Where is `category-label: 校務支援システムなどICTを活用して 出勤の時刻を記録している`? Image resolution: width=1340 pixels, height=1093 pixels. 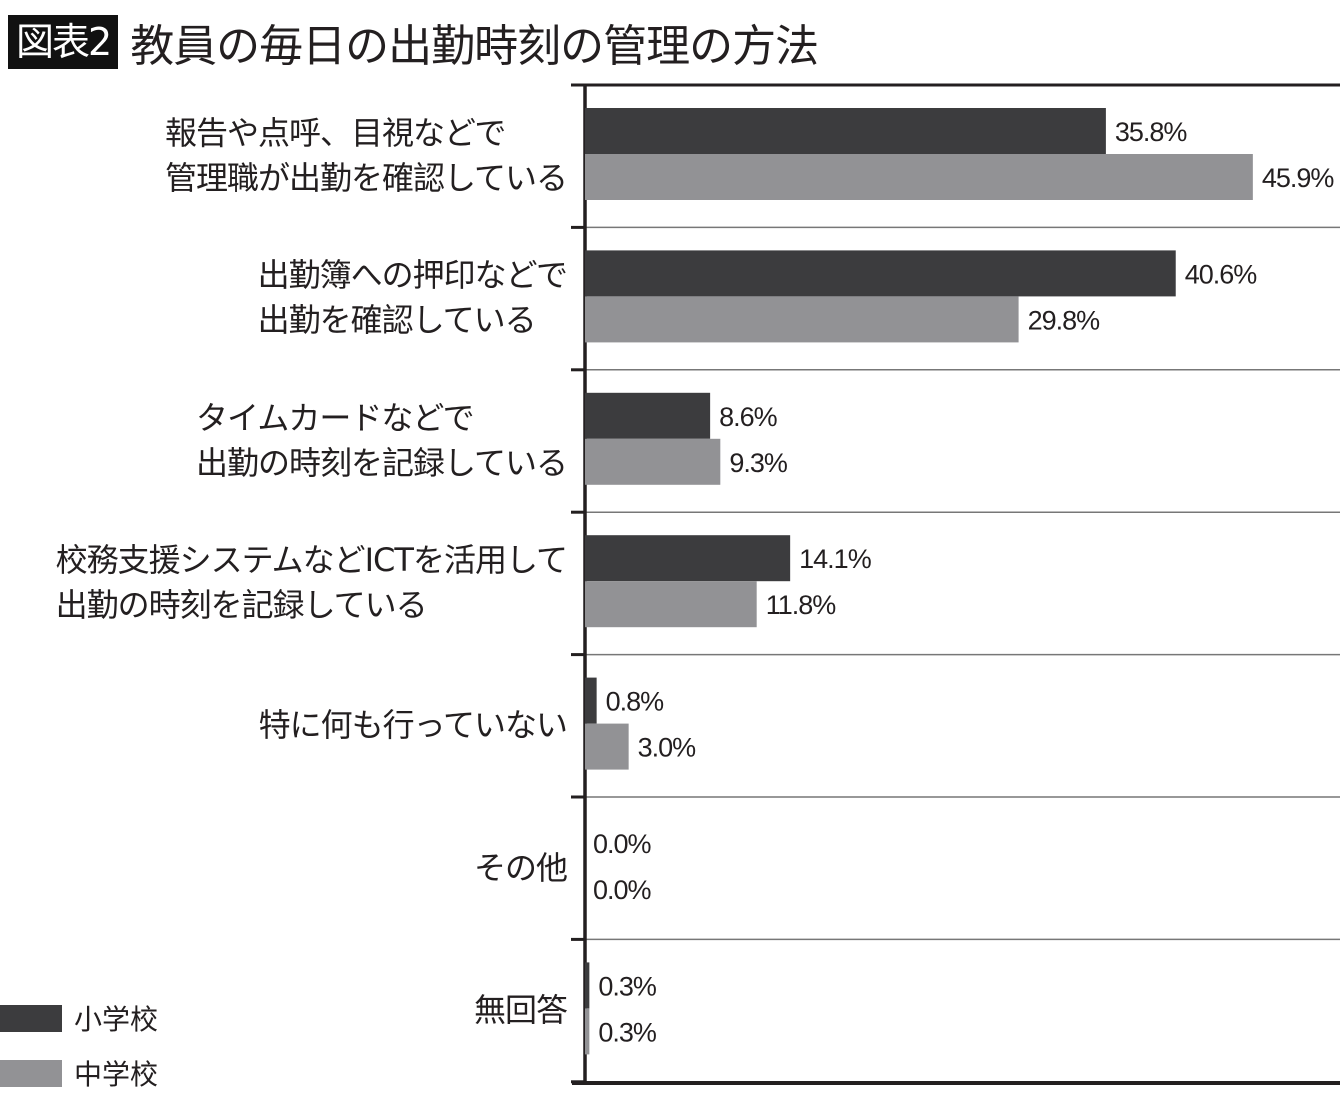 category-label: 校務支援システムなどICTを活用して 出勤の時刻を記録している is located at coordinates (284, 583).